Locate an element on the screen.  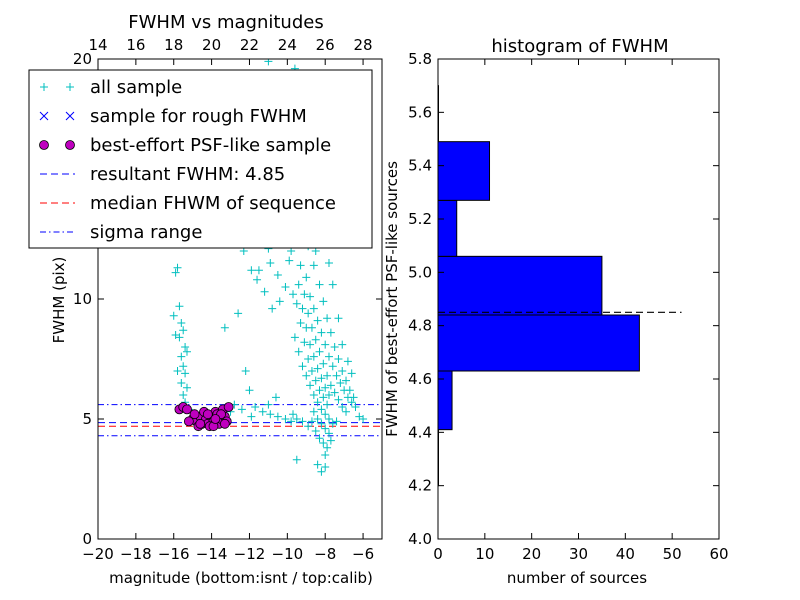
legend-entry: all sample is located at coordinates (111, 87).